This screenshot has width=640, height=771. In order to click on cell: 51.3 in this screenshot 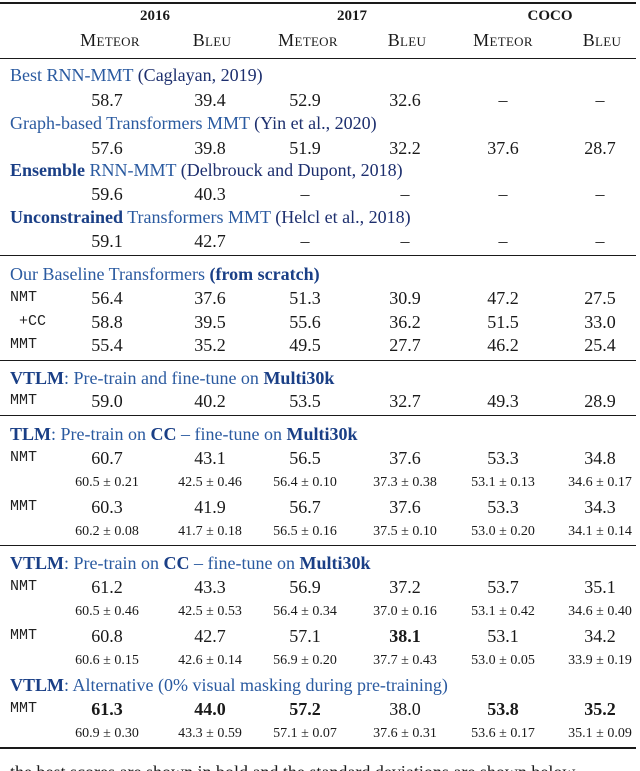, I will do `click(305, 298)`.